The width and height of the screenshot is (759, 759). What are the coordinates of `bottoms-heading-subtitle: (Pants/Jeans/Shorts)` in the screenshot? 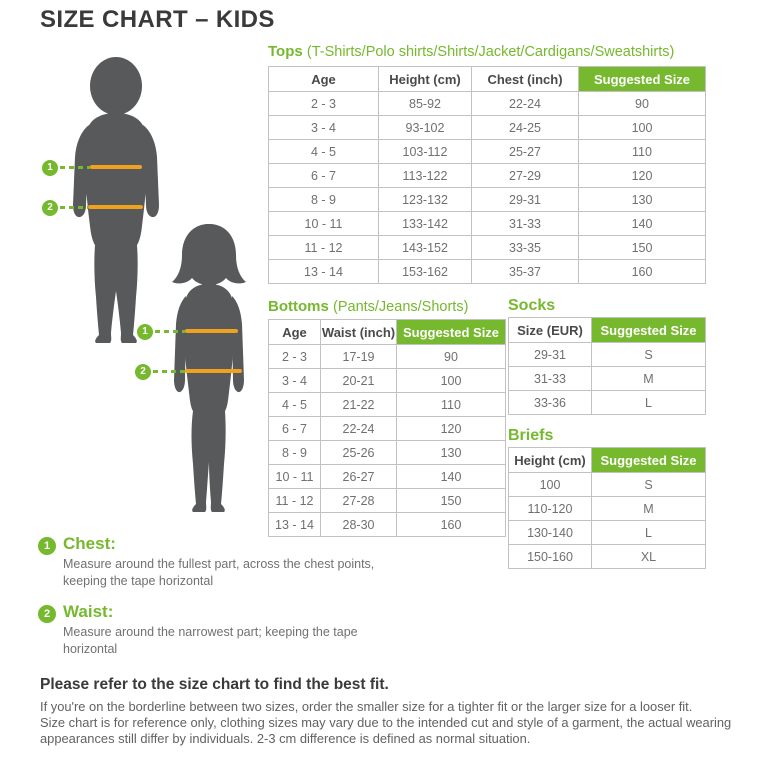 It's located at (401, 307).